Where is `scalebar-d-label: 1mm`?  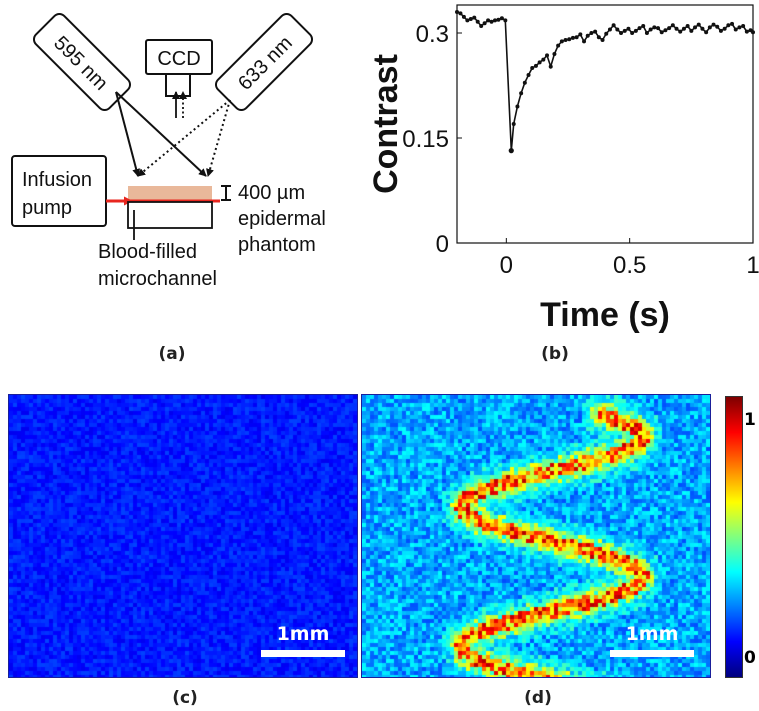 scalebar-d-label: 1mm is located at coordinates (652, 634).